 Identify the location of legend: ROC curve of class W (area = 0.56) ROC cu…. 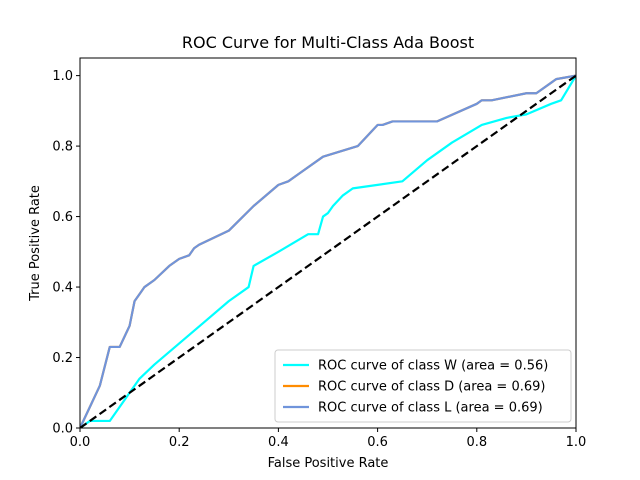
(423, 386).